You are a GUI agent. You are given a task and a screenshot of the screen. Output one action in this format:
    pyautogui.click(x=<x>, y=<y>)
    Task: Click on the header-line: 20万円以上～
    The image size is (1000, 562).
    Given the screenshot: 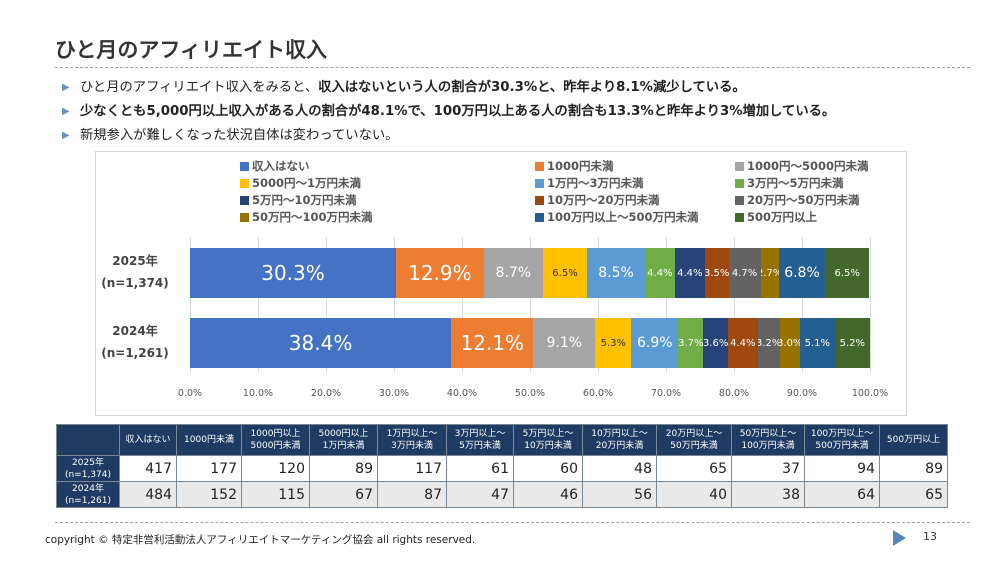 What is the action you would take?
    pyautogui.click(x=694, y=434)
    